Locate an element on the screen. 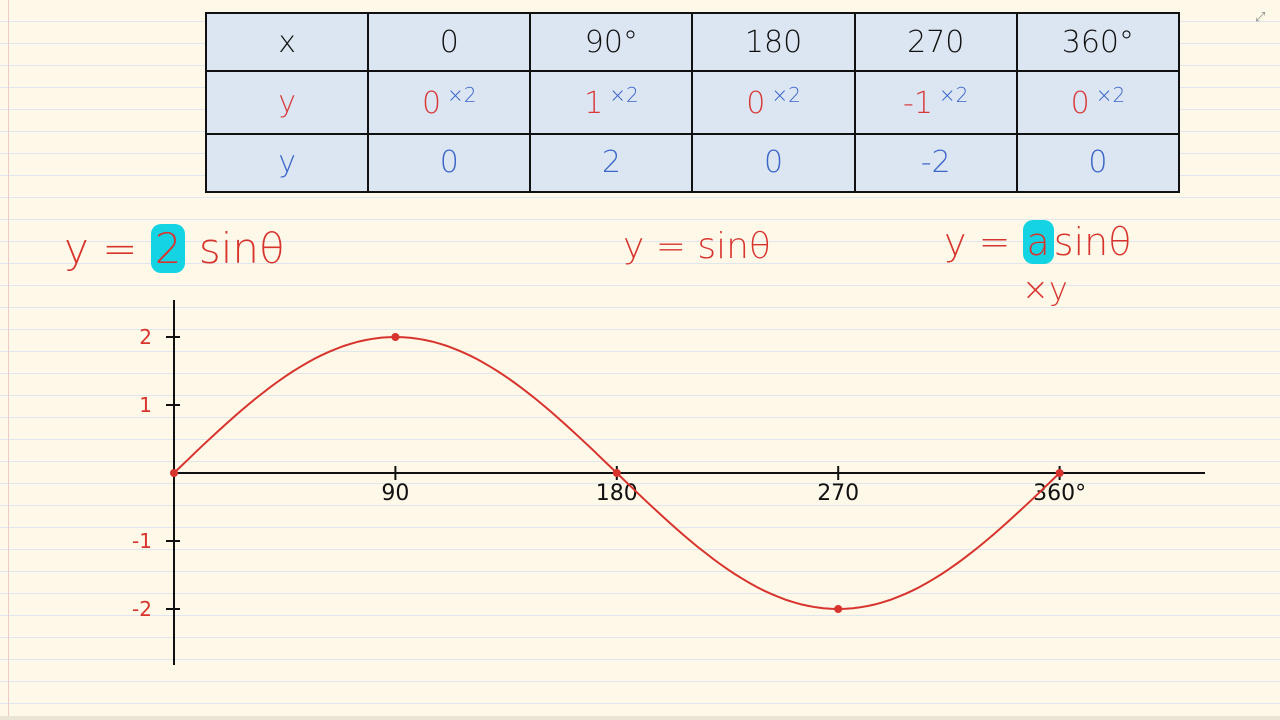 The image size is (1280, 720). formula-coefficient: 2 is located at coordinates (168, 248).